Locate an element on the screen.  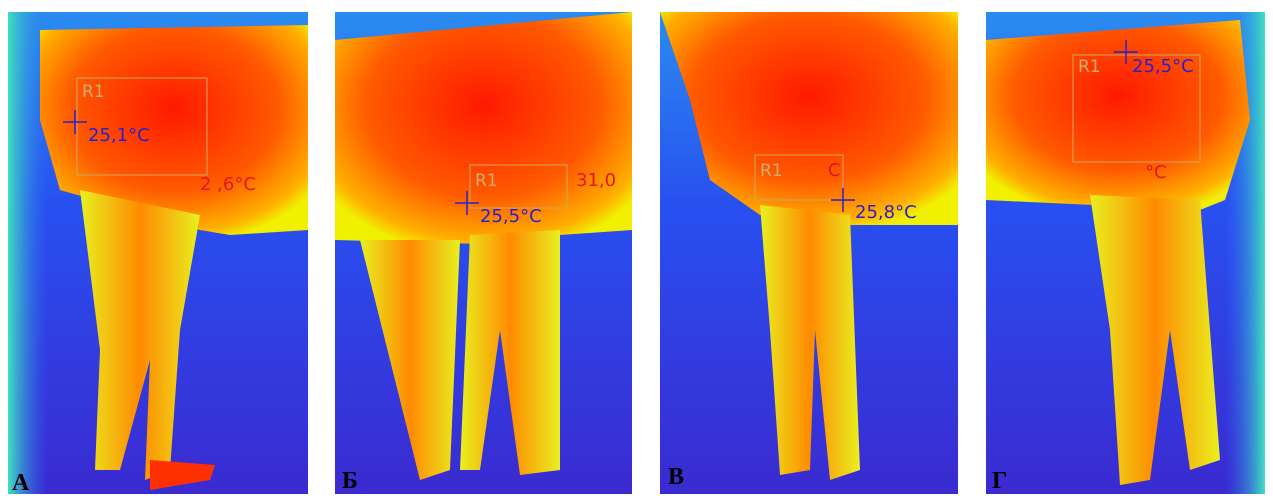
panel-letter: Б is located at coordinates (350, 481).